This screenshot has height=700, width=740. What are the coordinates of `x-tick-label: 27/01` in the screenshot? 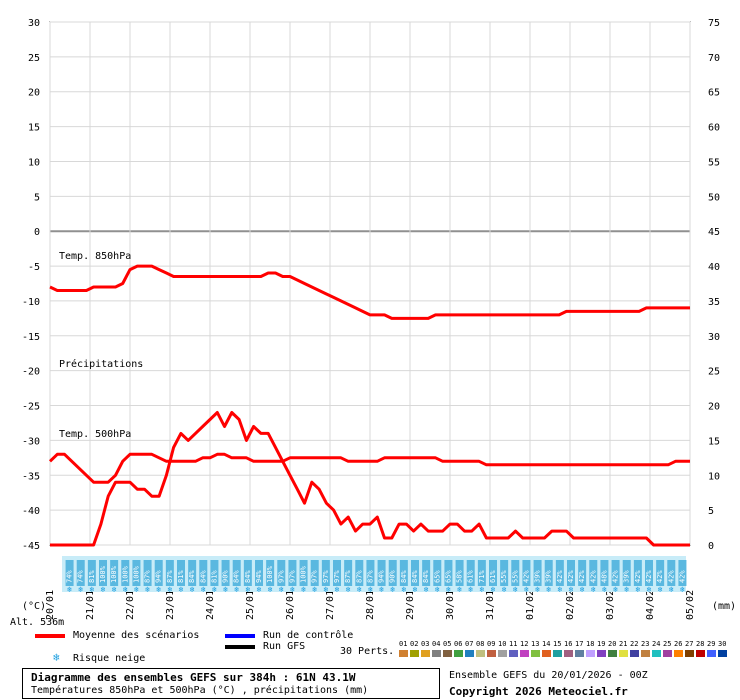 It's located at (330, 605).